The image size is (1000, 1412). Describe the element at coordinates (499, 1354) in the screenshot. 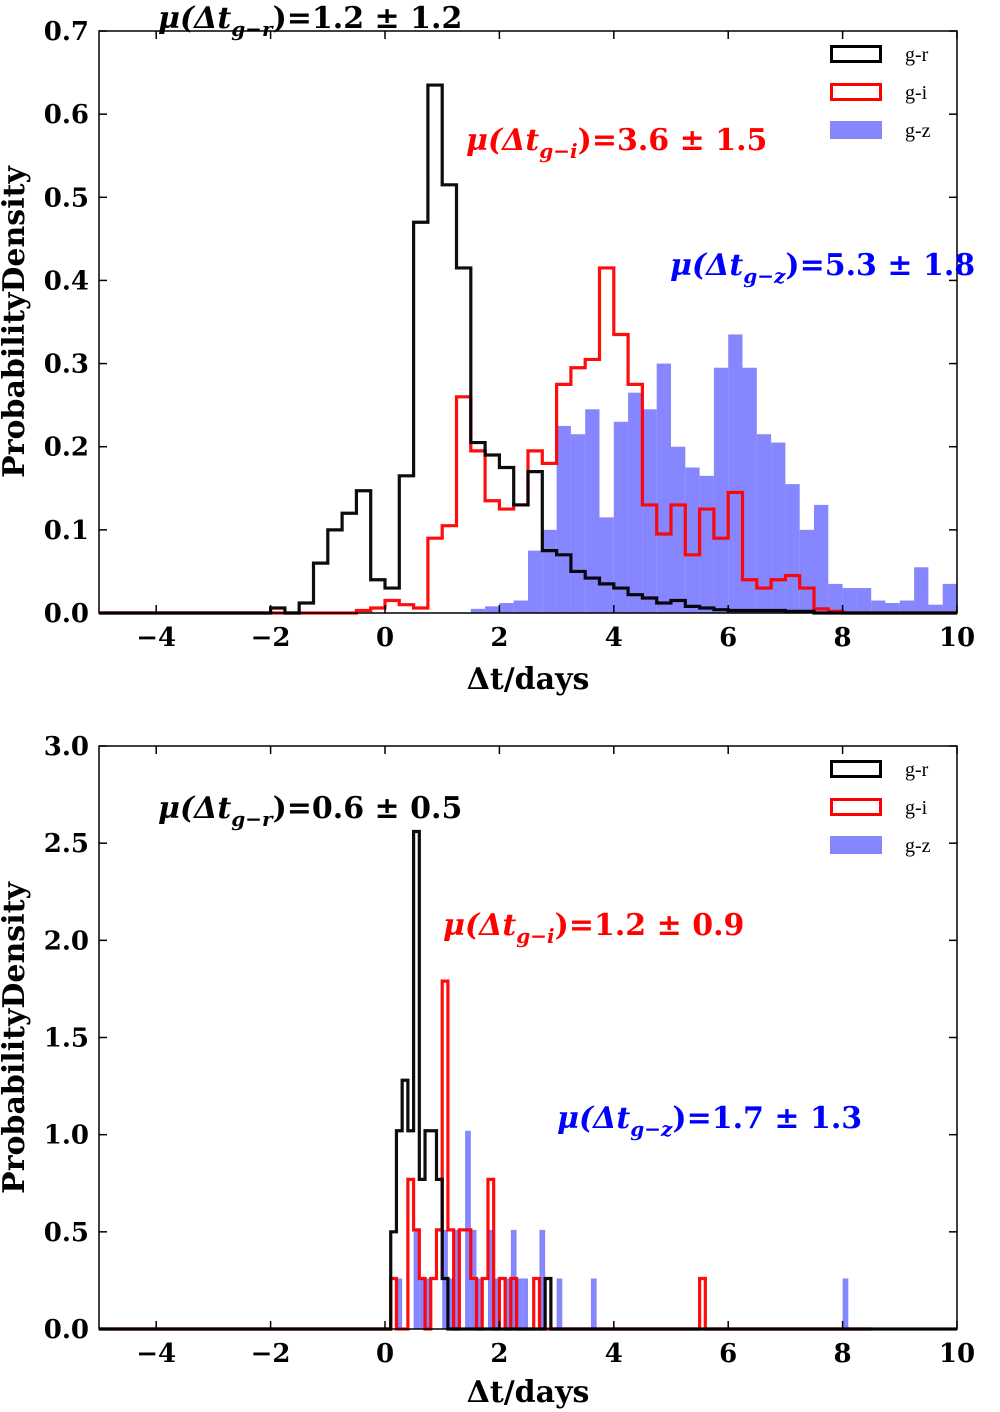

I see `x-tick-label: 2` at that location.